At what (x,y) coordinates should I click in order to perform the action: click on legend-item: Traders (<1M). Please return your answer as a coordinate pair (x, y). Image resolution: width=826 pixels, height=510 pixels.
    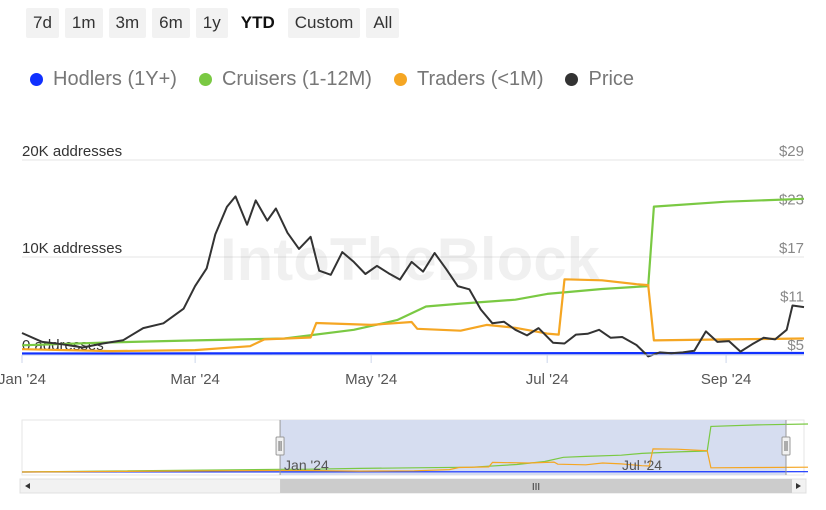
    Looking at the image, I should click on (468, 79).